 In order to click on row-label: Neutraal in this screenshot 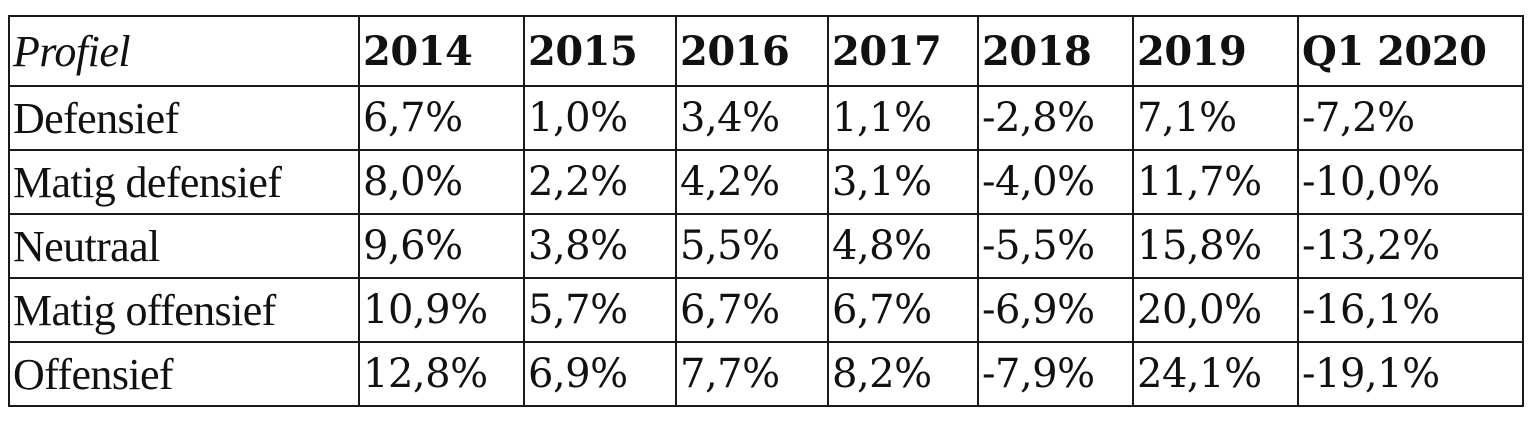, I will do `click(184, 246)`.